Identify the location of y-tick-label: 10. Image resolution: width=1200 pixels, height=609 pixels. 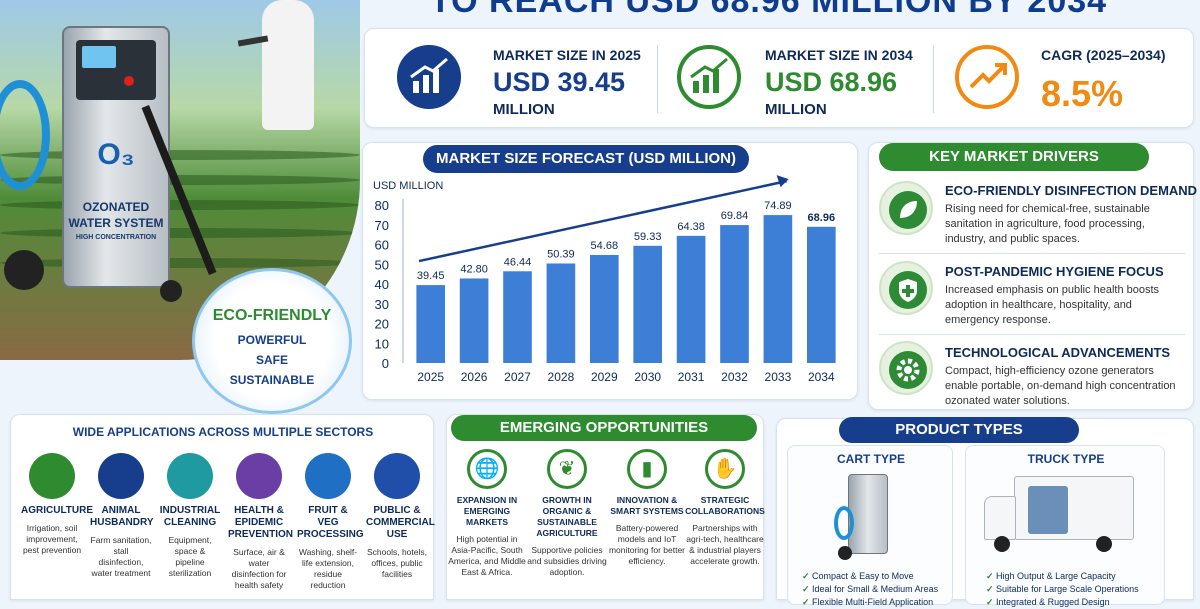
(382, 343).